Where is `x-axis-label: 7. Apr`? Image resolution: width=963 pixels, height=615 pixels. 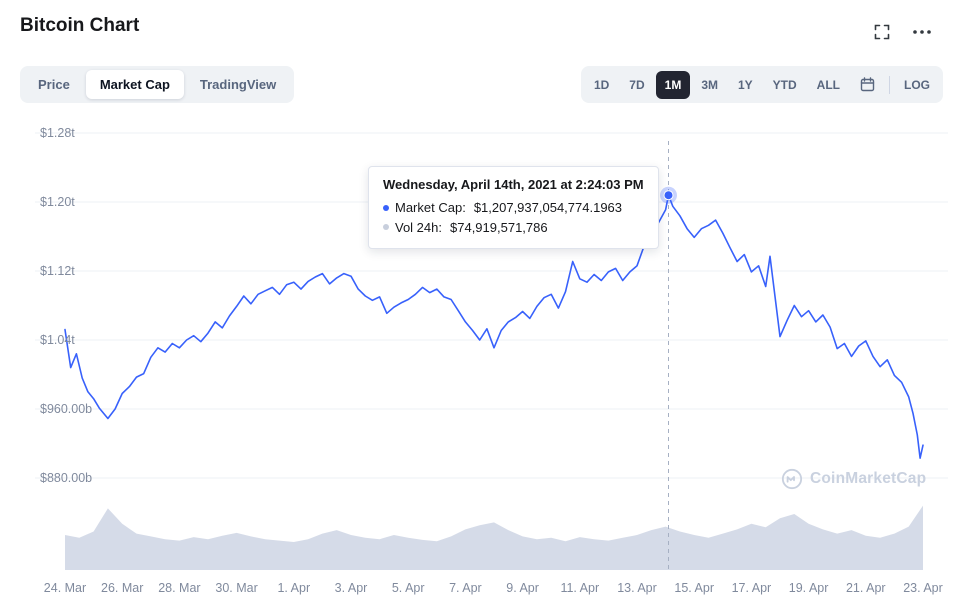
x-axis-label: 7. Apr is located at coordinates (465, 588).